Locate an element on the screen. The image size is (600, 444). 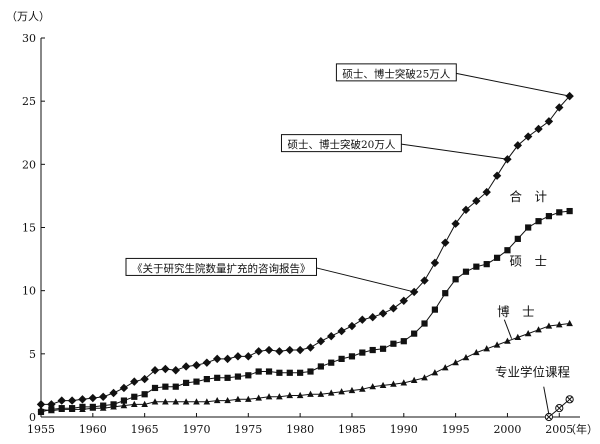
annotation-box is located at coordinates (221, 266).